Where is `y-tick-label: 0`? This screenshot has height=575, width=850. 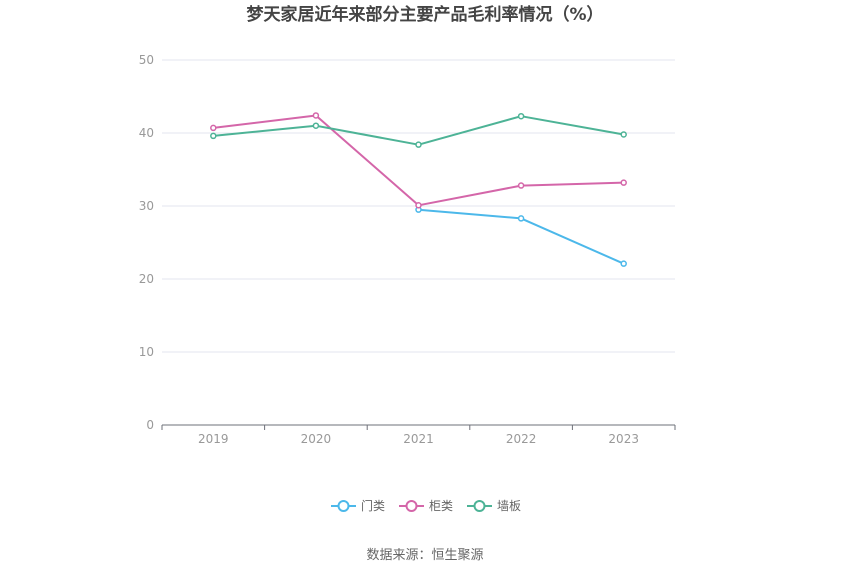
y-tick-label: 0 is located at coordinates (150, 425).